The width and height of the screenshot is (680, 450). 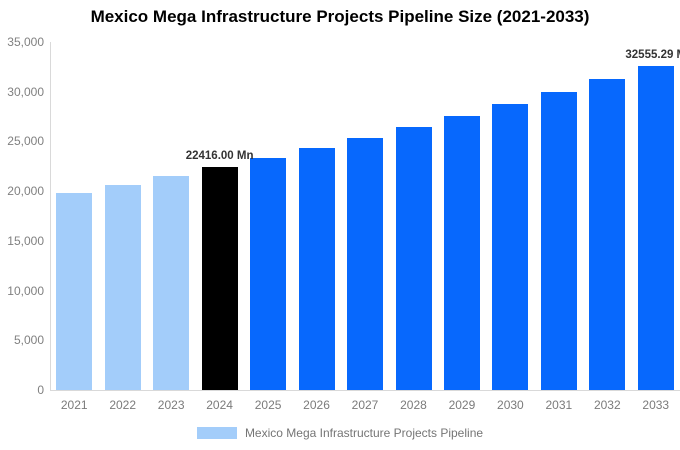 I want to click on x-axis-label-2028: 2028, so click(x=413, y=405).